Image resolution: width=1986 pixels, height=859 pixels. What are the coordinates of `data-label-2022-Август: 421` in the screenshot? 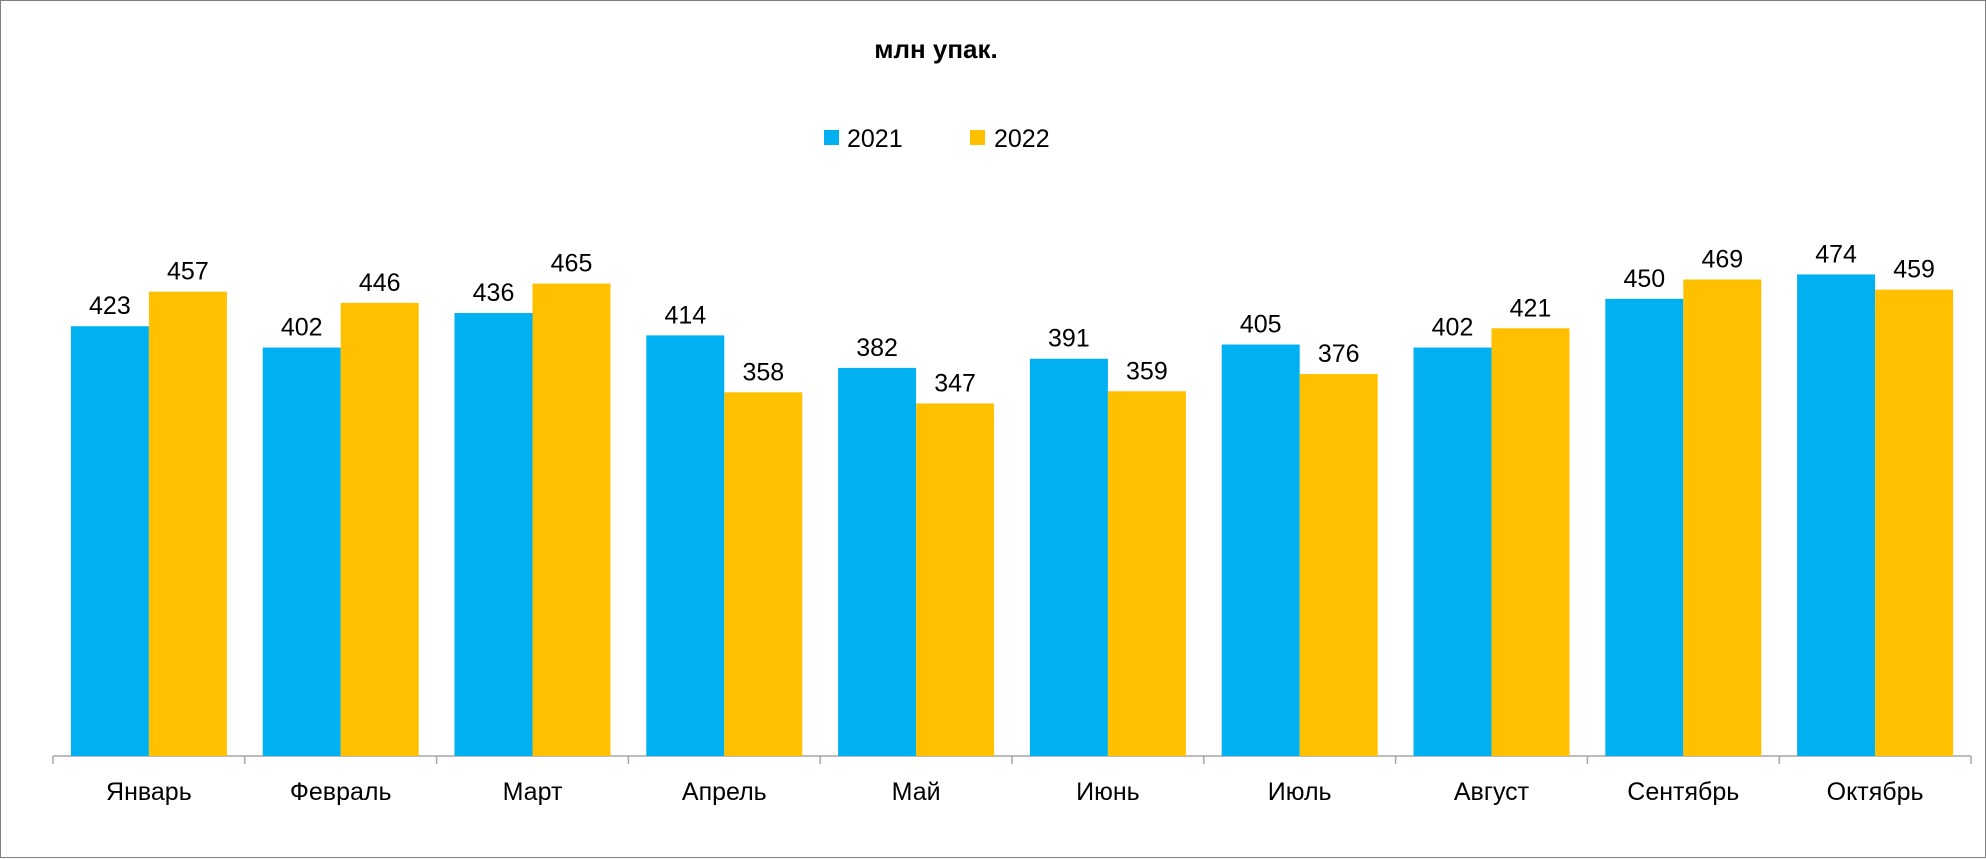 It's located at (1531, 308).